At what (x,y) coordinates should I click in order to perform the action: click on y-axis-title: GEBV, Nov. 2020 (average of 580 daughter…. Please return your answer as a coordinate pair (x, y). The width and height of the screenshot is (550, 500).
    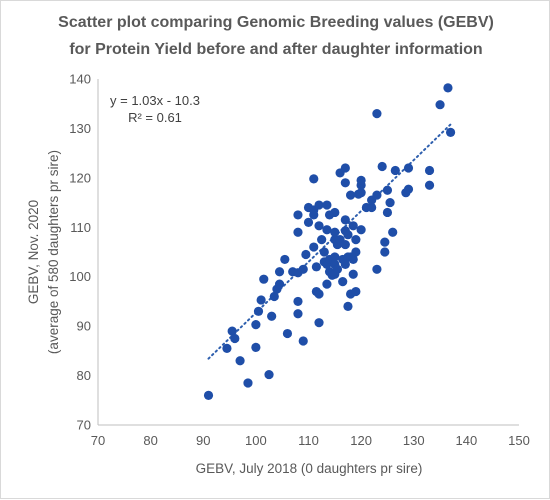
    Looking at the image, I should click on (43, 252).